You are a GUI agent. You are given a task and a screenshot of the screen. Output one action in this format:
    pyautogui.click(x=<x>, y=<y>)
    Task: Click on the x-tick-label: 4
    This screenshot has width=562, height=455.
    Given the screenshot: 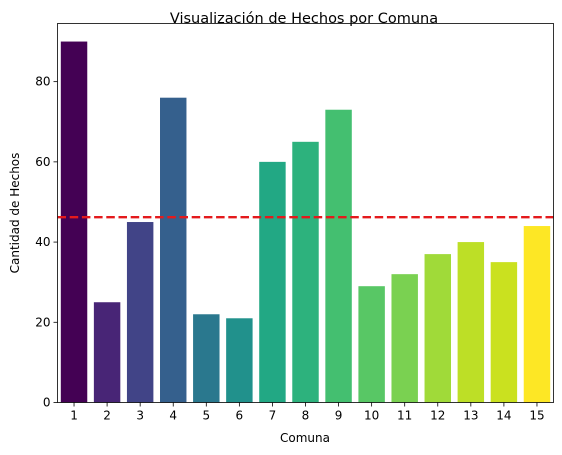 What is the action you would take?
    pyautogui.click(x=173, y=416)
    